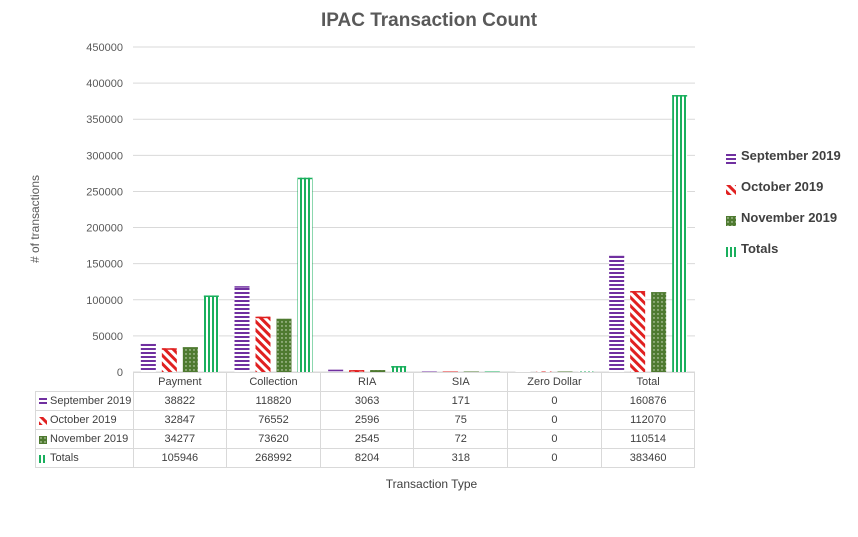 The width and height of the screenshot is (858, 537). I want to click on data-label: 318, so click(461, 458).